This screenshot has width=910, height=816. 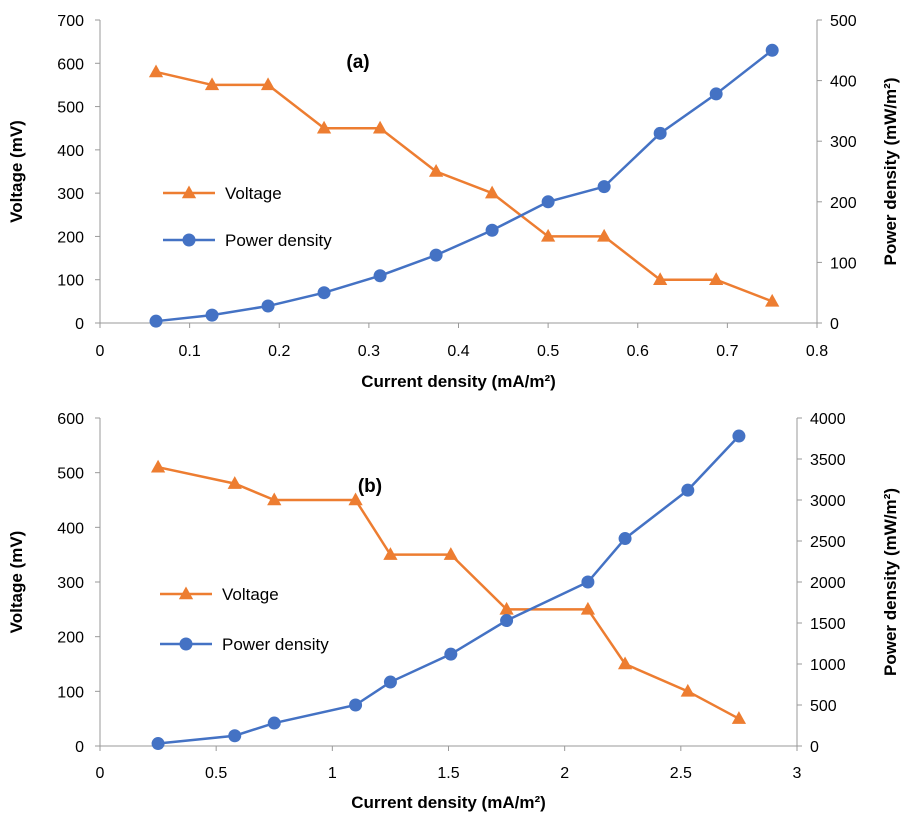 What do you see at coordinates (843, 82) in the screenshot?
I see `y2-tick-label: 400` at bounding box center [843, 82].